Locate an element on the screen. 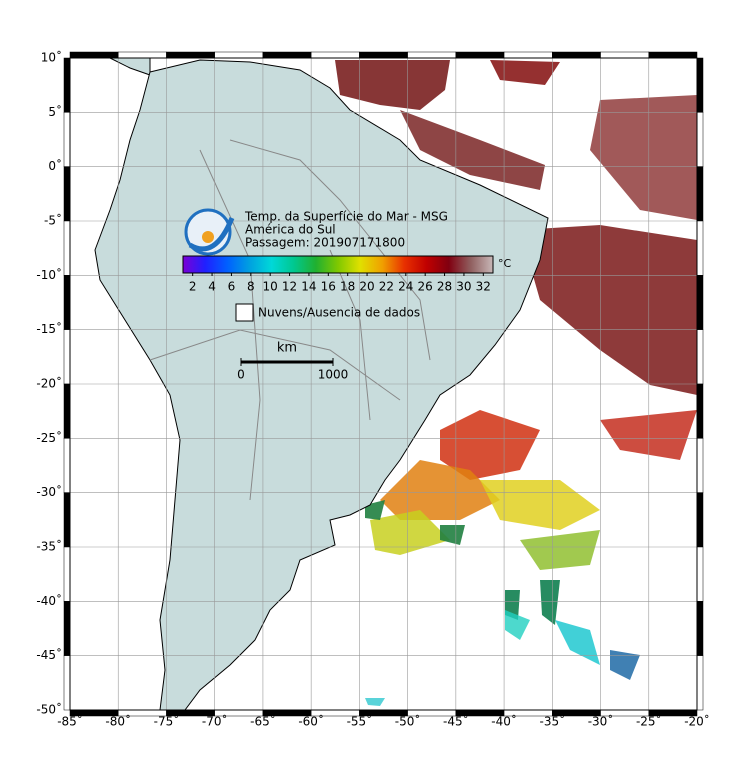 The width and height of the screenshot is (741, 781). lon-tick-label: -75˚ is located at coordinates (167, 721).